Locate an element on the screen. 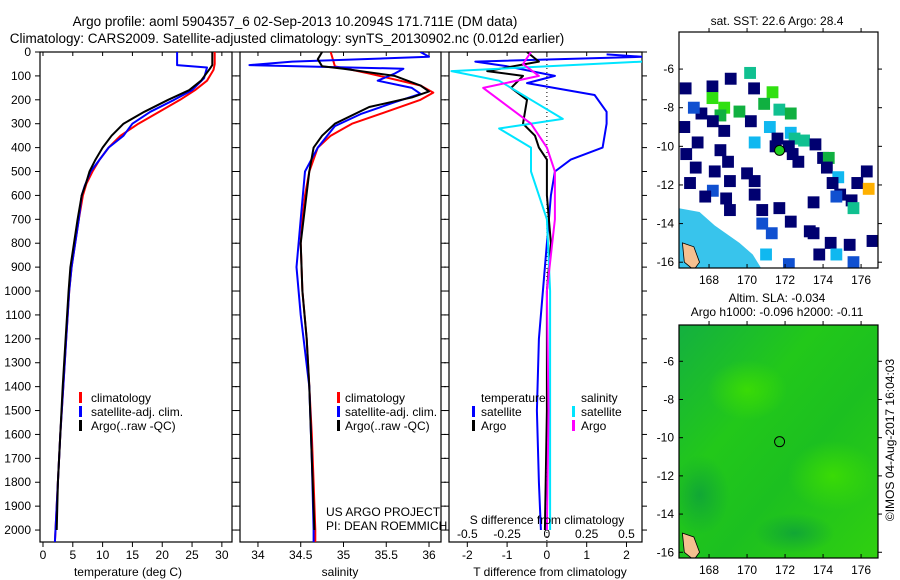 The width and height of the screenshot is (900, 580). map-content is located at coordinates (778, 441).